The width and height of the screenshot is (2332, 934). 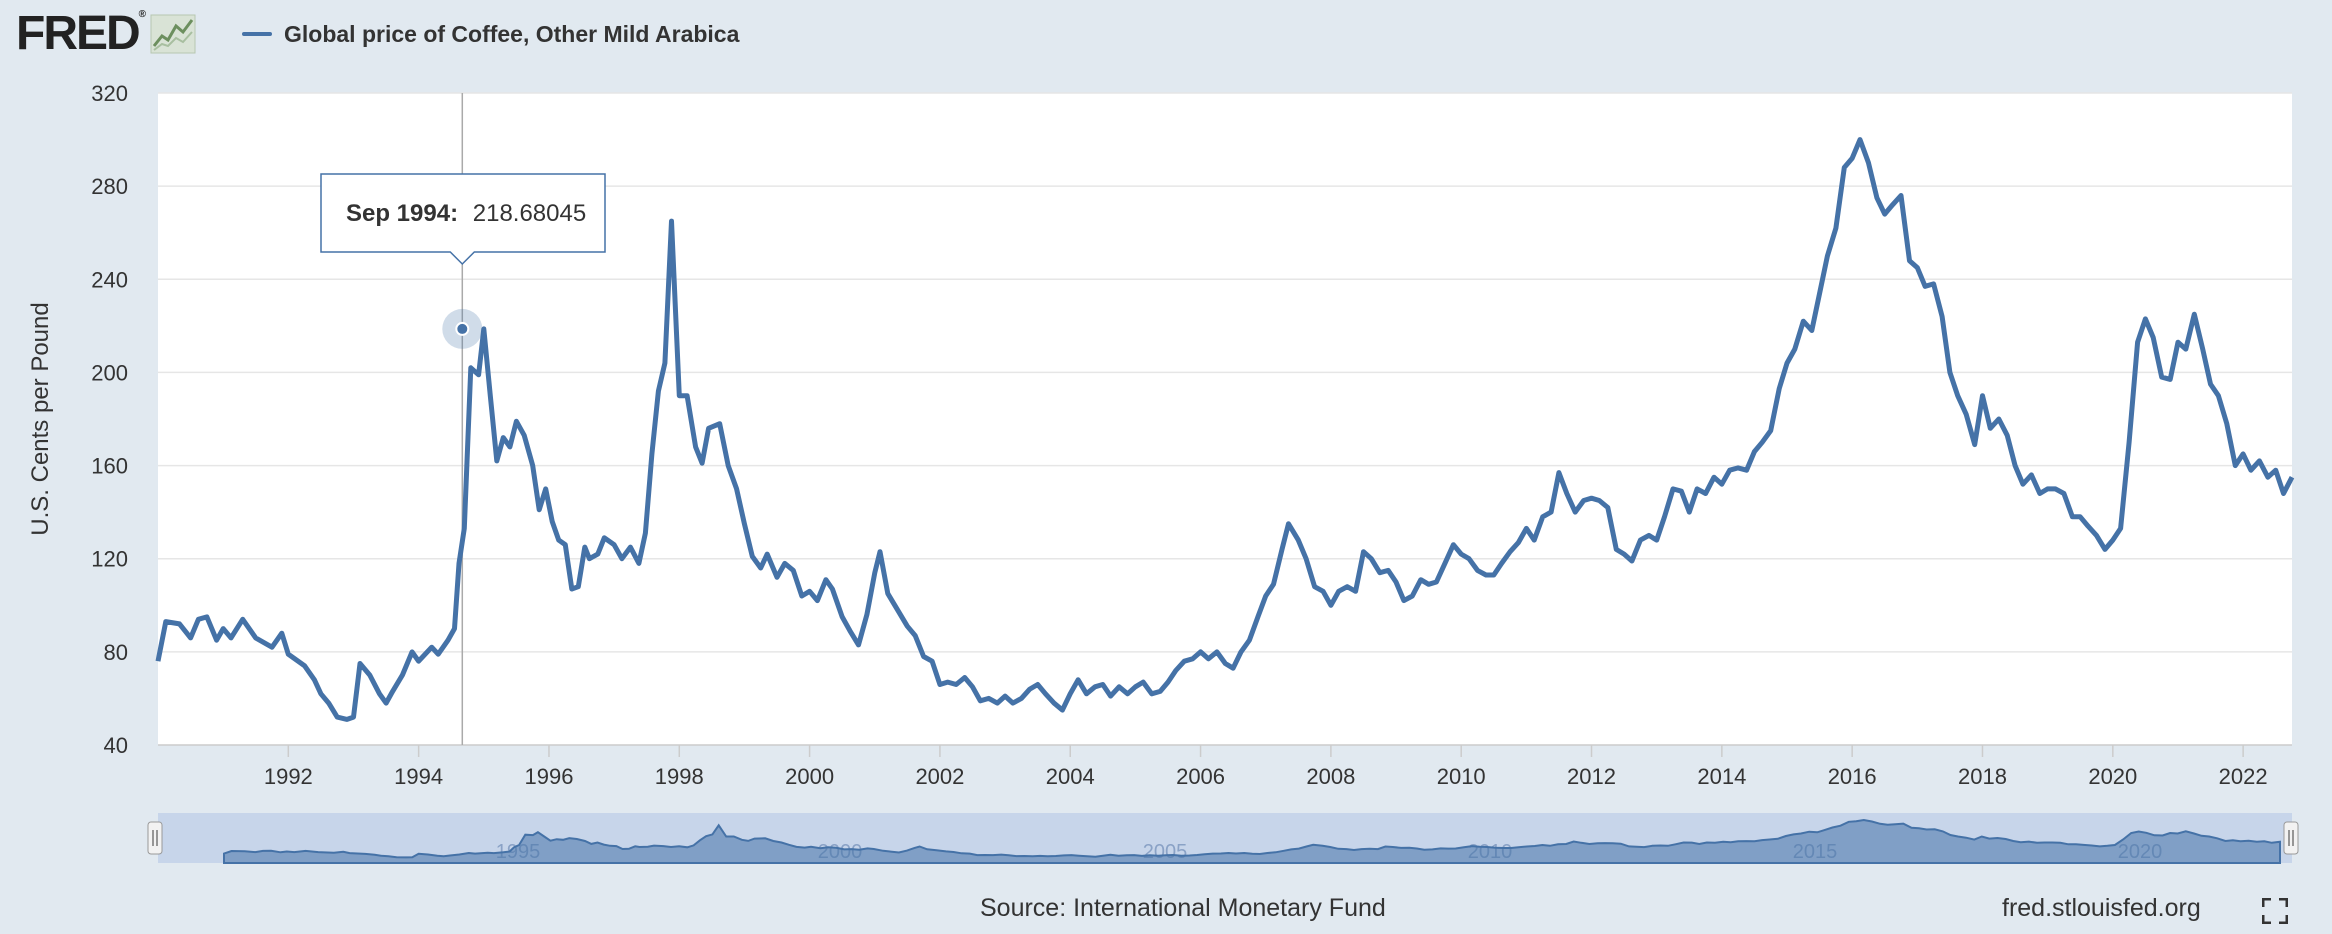 What do you see at coordinates (1721, 776) in the screenshot?
I see `x-tick-label: 2014` at bounding box center [1721, 776].